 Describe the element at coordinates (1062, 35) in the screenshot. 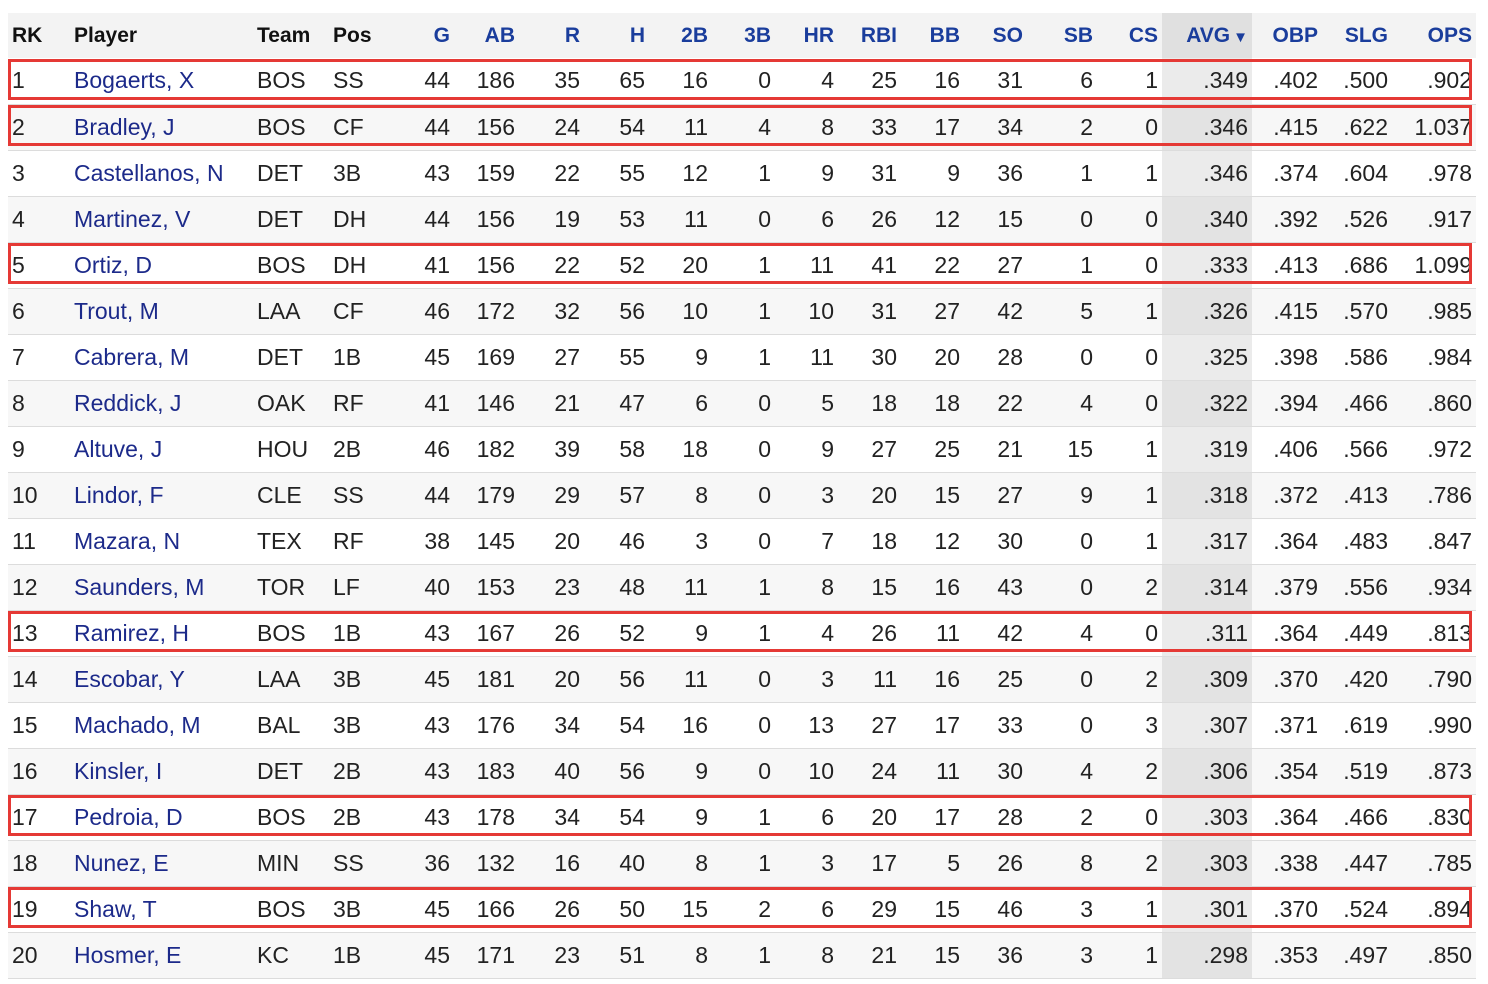

I see `column-header-sb: SB` at that location.